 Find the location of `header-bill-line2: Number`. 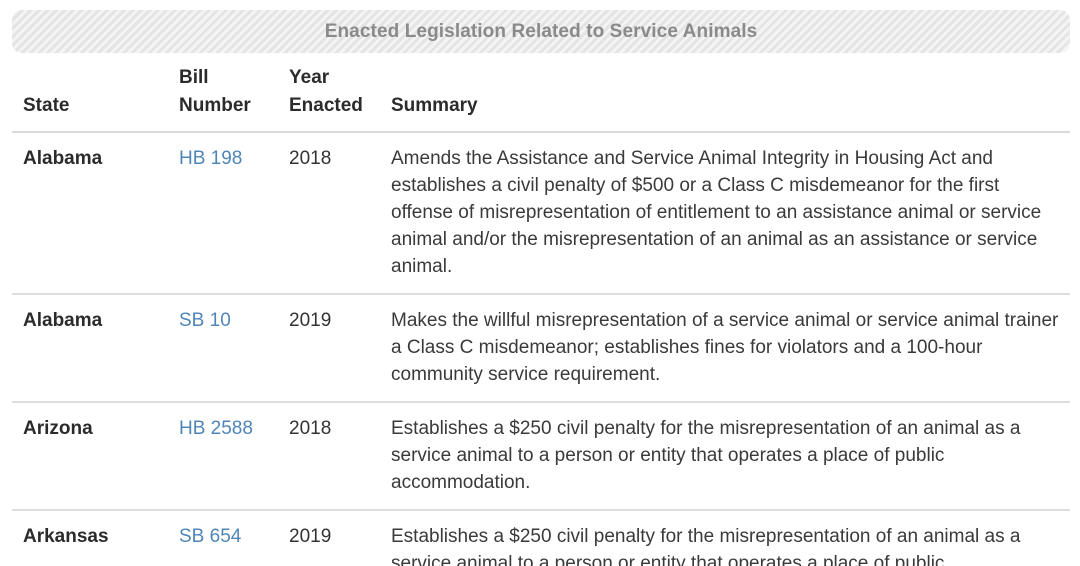

header-bill-line2: Number is located at coordinates (215, 105).